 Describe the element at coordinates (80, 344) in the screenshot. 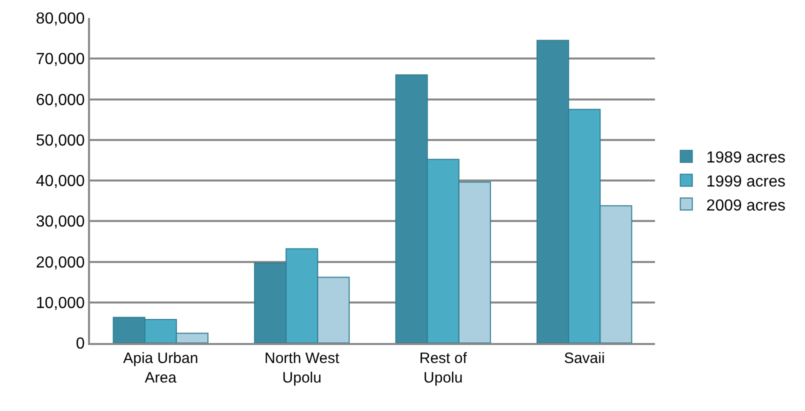

I see `y-tick-label: 0` at that location.